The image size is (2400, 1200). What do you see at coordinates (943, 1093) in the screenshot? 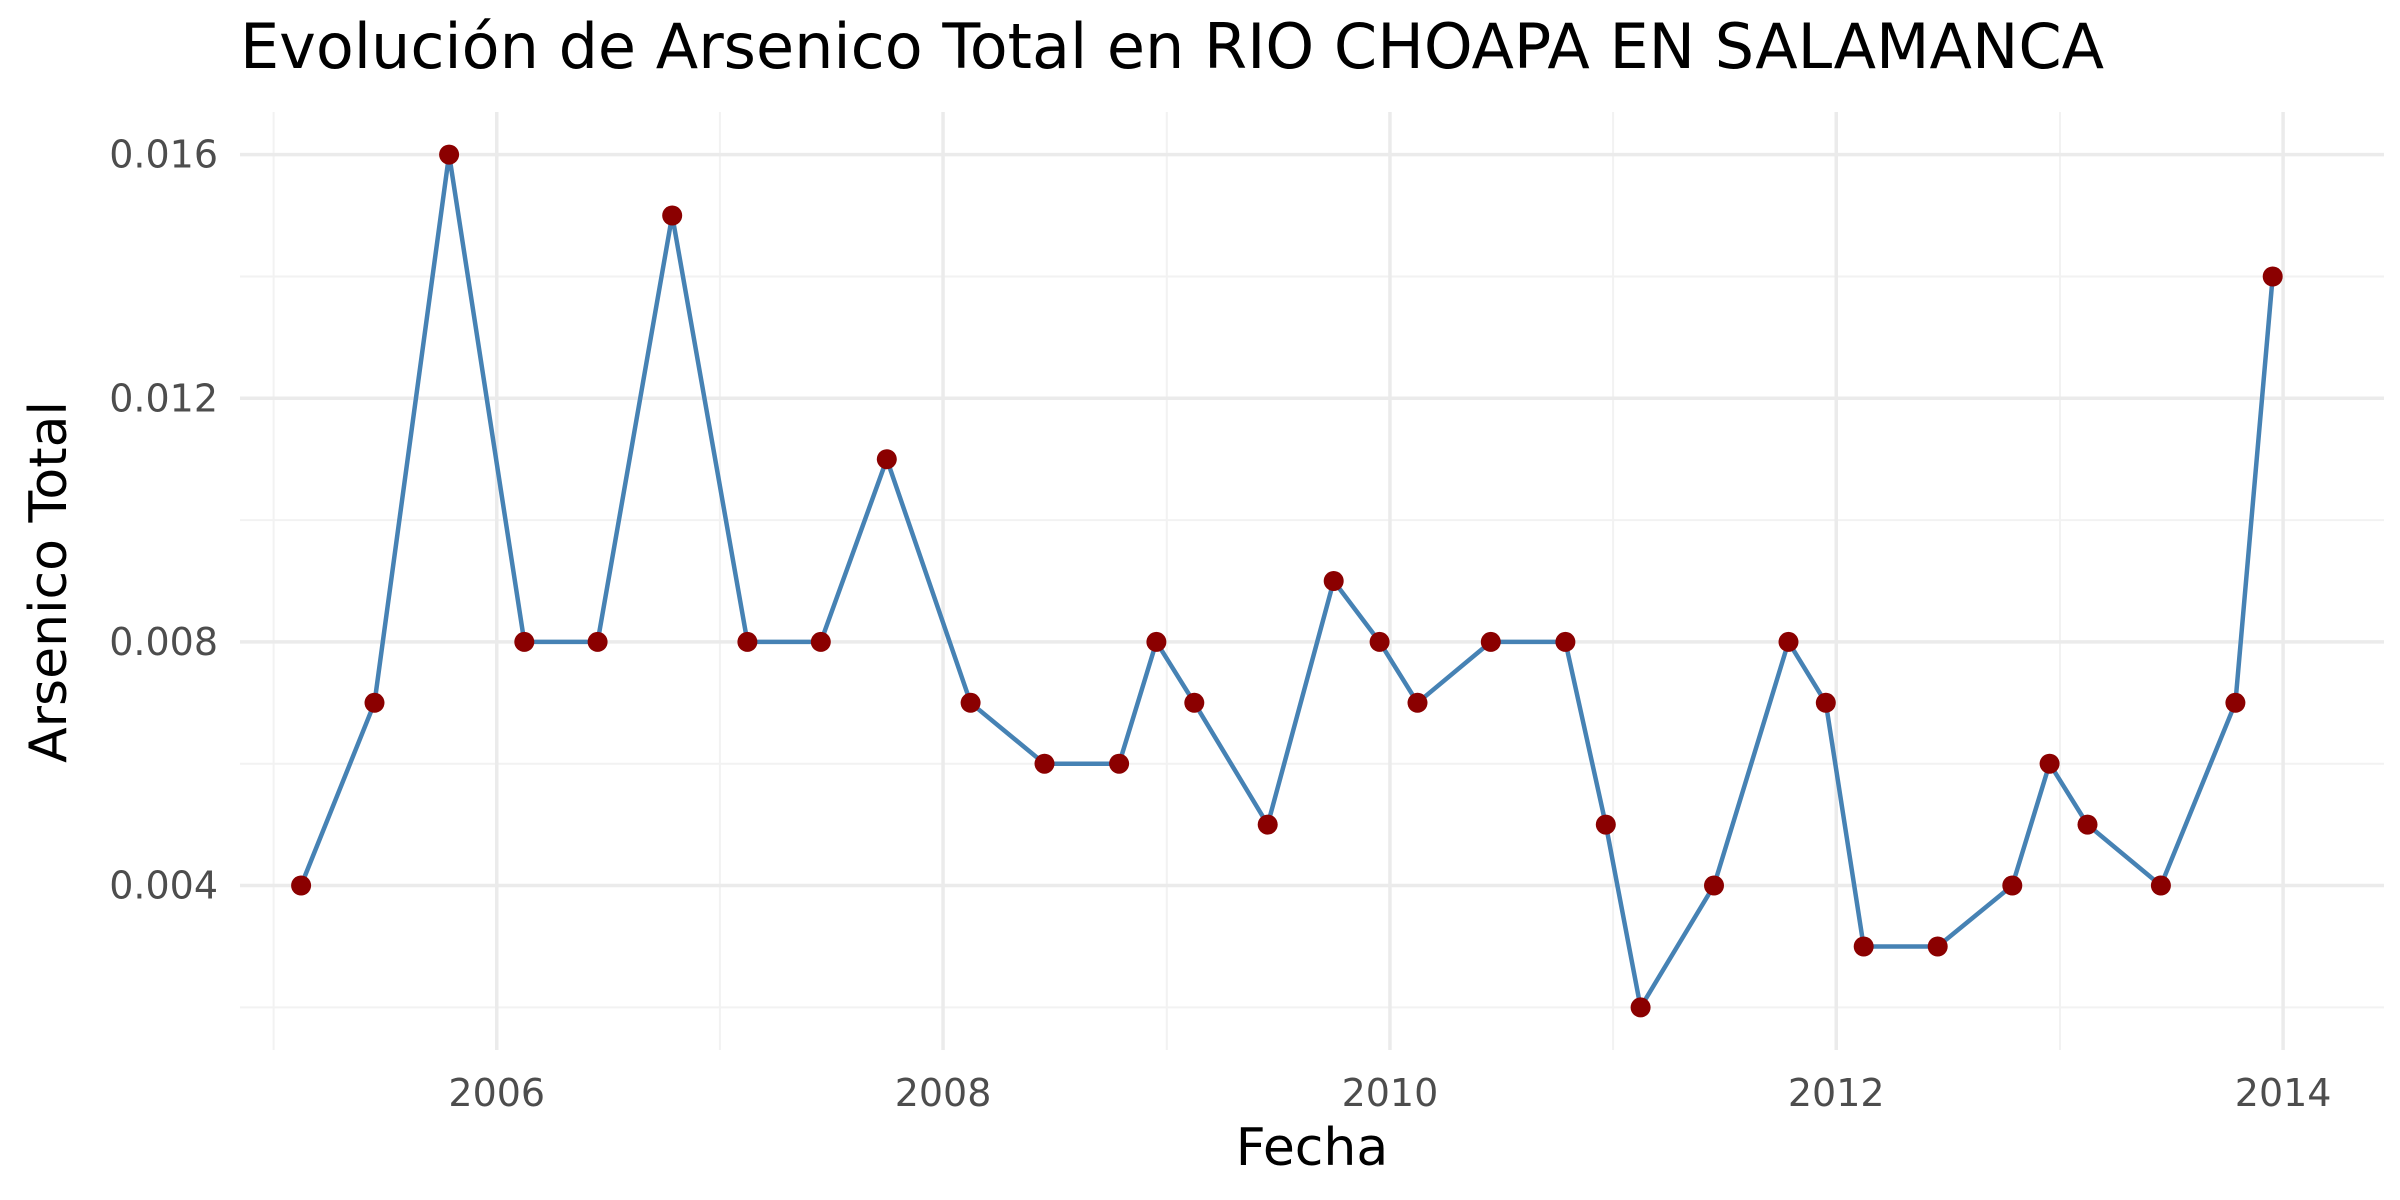
I see `x-tick-label: 2008` at bounding box center [943, 1093].